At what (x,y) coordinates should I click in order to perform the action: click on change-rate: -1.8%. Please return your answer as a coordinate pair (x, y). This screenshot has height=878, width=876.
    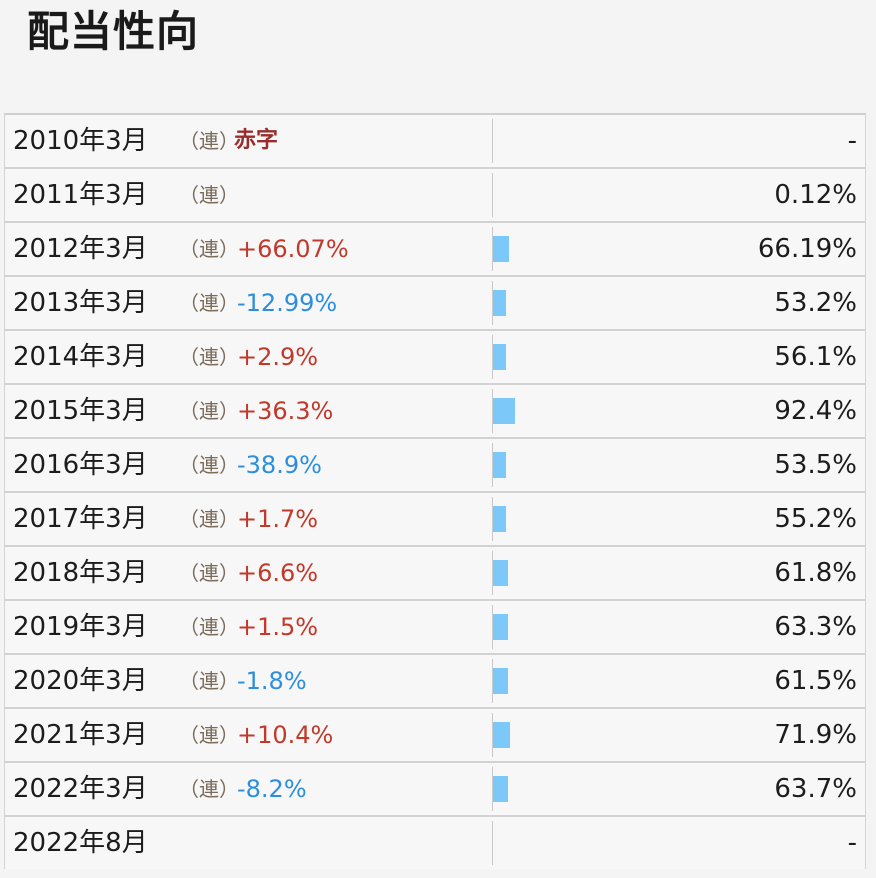
    Looking at the image, I should click on (272, 681).